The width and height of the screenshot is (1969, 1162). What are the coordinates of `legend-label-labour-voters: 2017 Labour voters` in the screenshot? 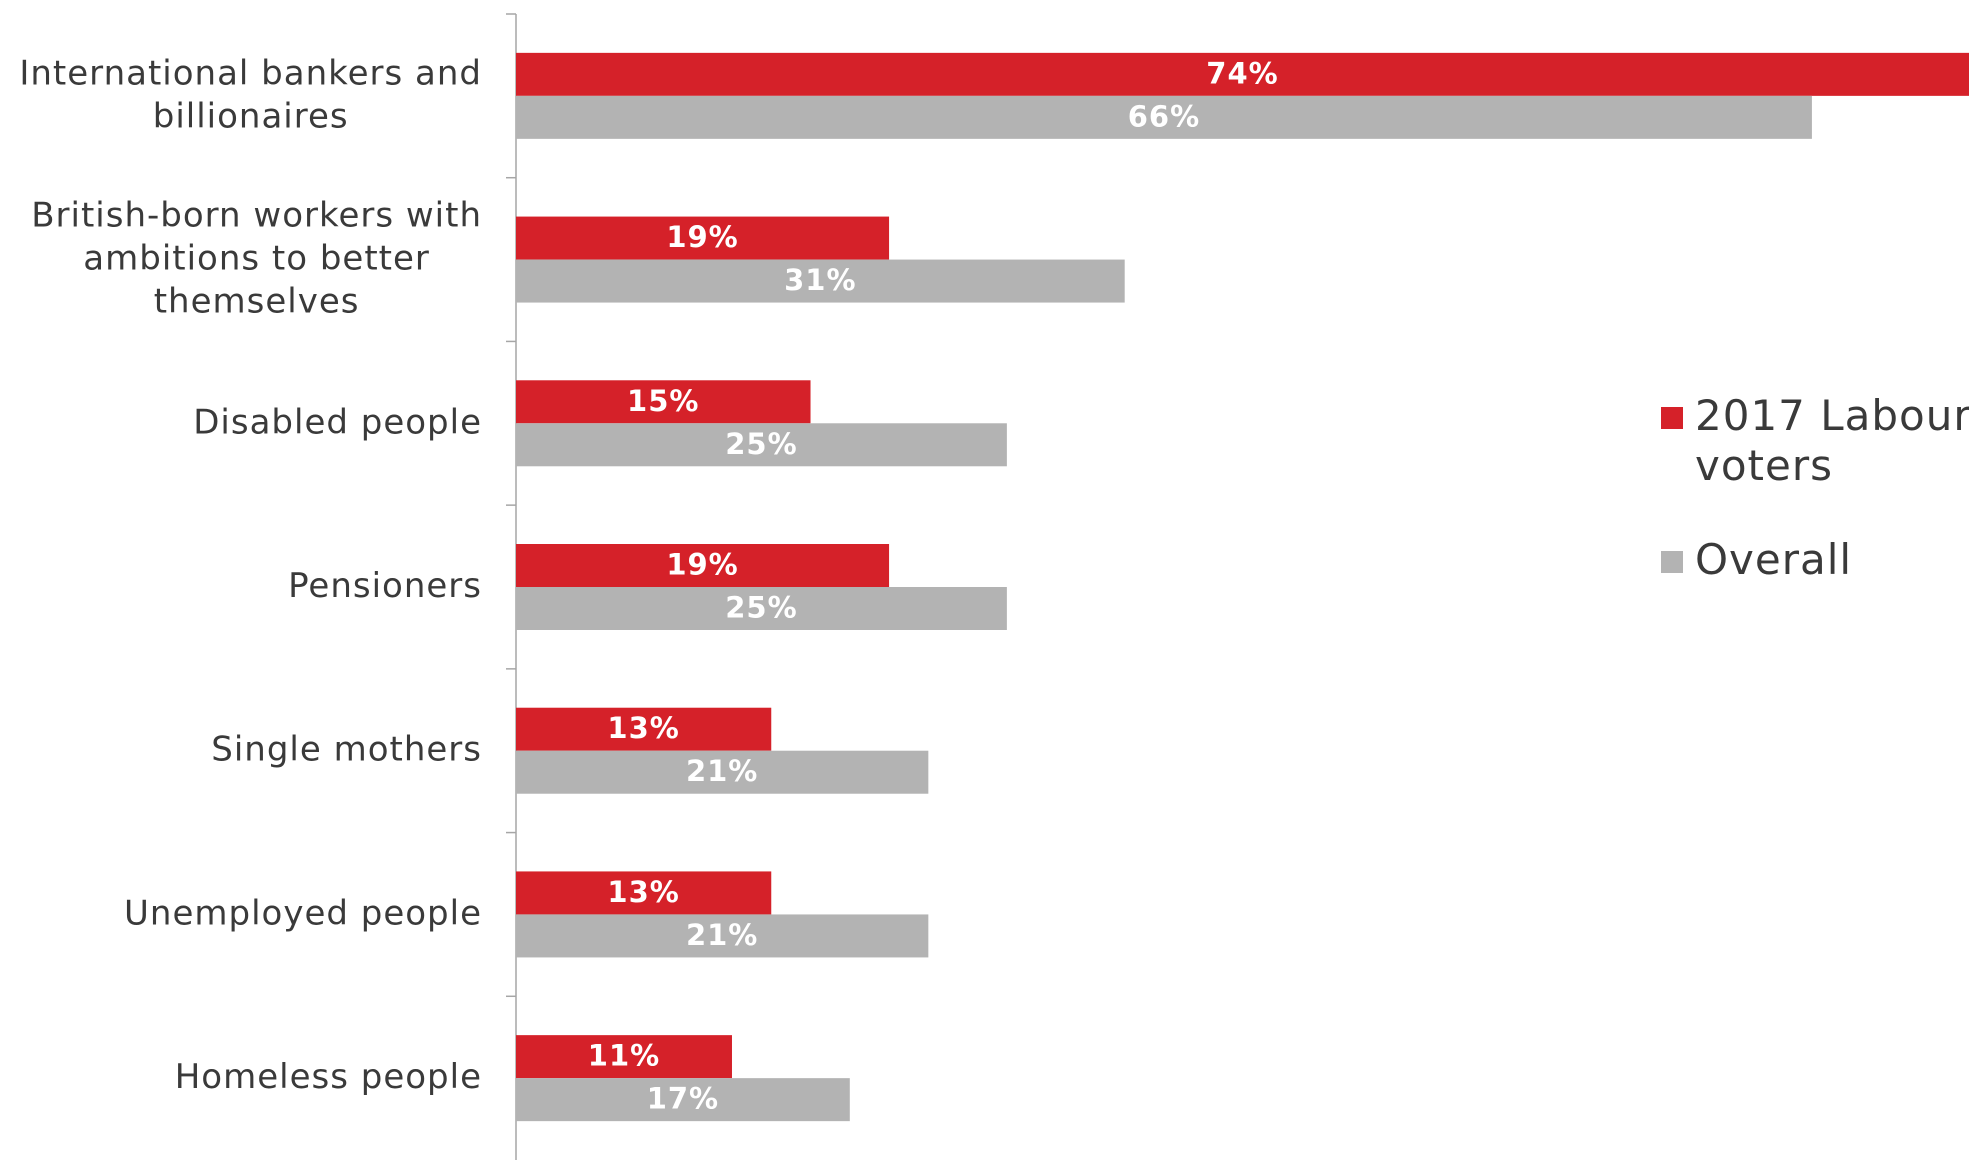 It's located at (1832, 440).